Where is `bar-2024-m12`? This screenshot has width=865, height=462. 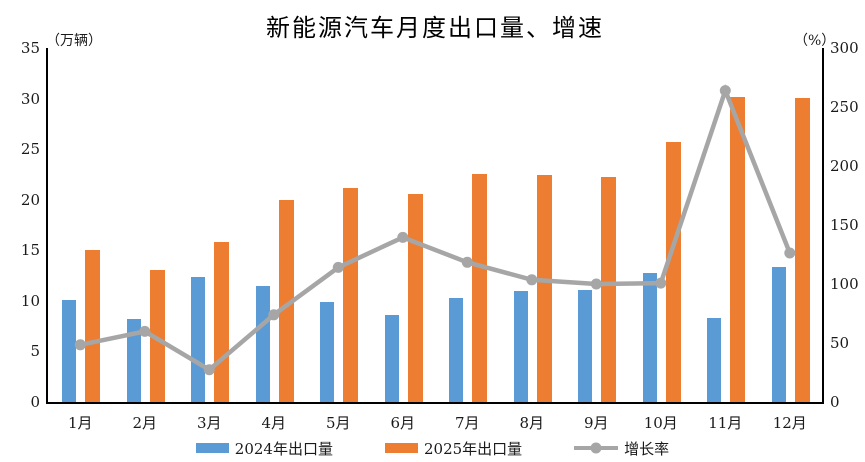
bar-2024-m12 is located at coordinates (778, 334).